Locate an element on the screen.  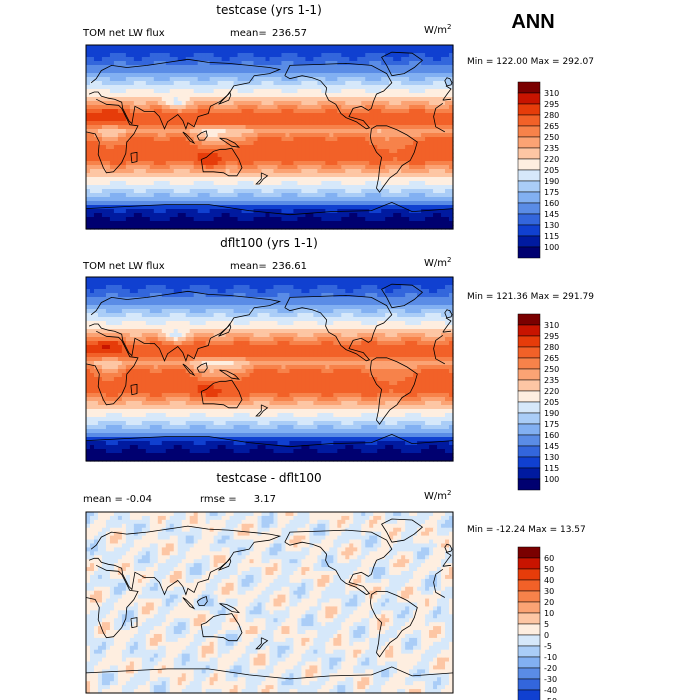
colorbar-tick-label: -30 is located at coordinates (550, 679).